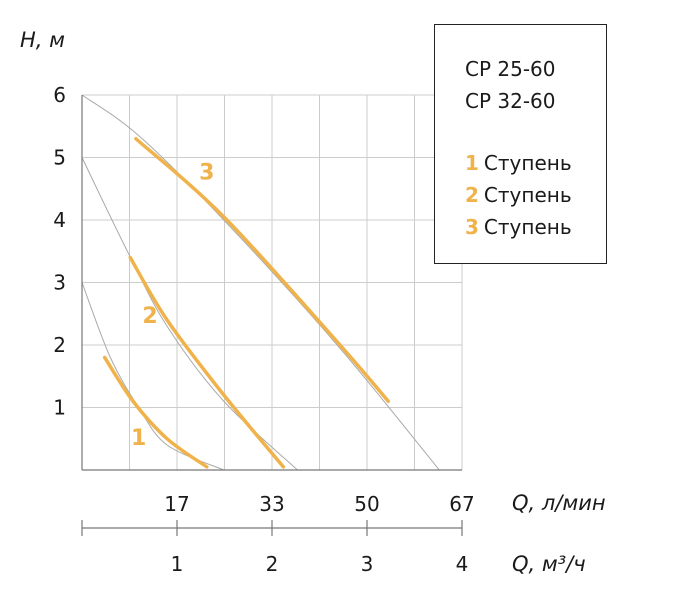 The width and height of the screenshot is (681, 611). What do you see at coordinates (272, 564) in the screenshot?
I see `x2-tick-label: 2` at bounding box center [272, 564].